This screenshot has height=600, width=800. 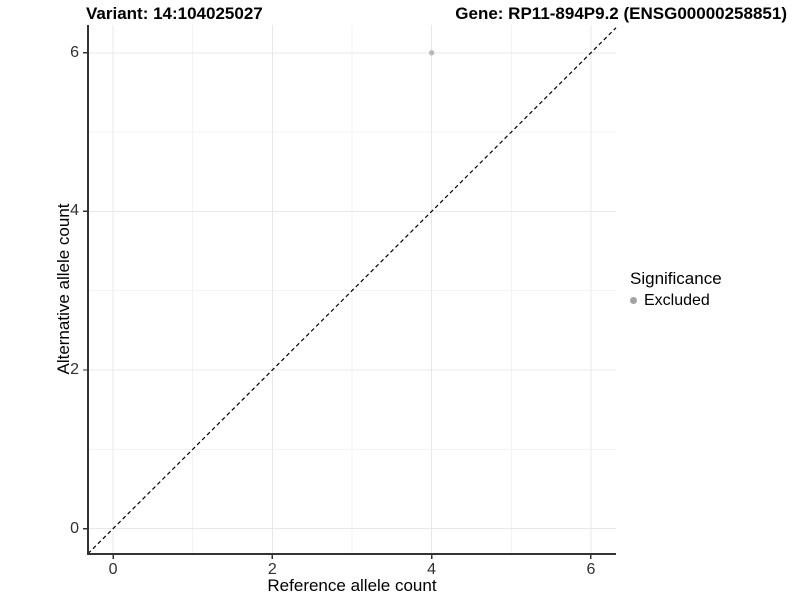 What do you see at coordinates (74, 52) in the screenshot?
I see `y-tick-label: 6` at bounding box center [74, 52].